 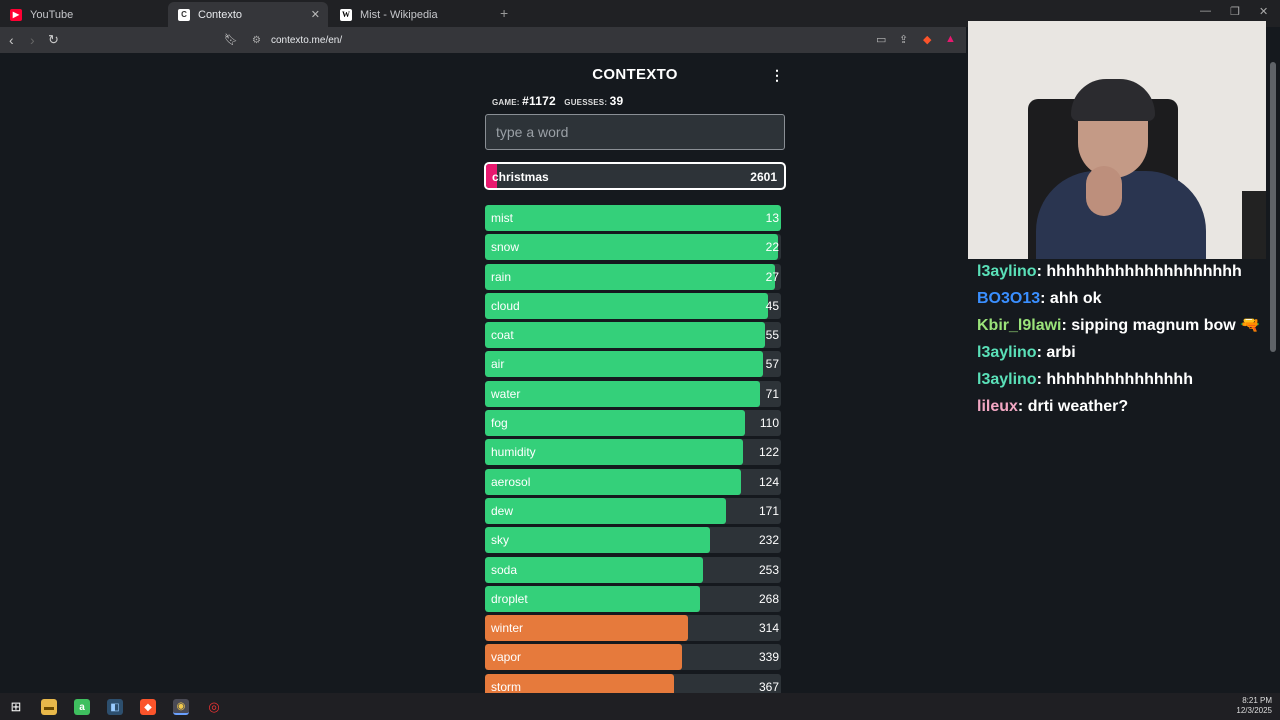 What do you see at coordinates (633, 393) in the screenshot?
I see `guess-row: water 71` at bounding box center [633, 393].